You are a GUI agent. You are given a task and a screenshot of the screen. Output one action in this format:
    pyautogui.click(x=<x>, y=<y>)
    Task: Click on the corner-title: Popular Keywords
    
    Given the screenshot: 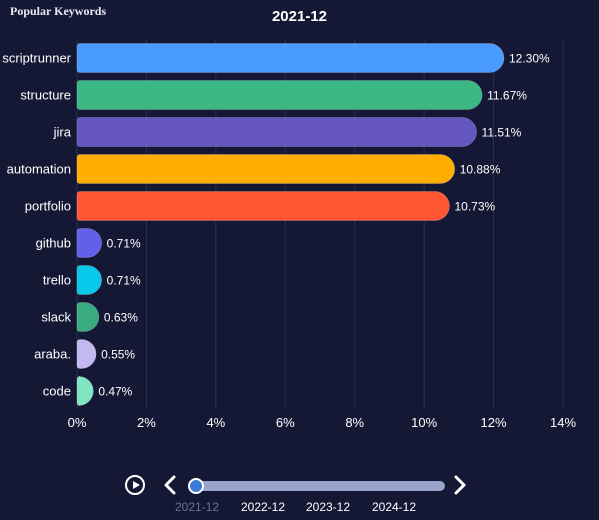 What is the action you would take?
    pyautogui.click(x=58, y=11)
    